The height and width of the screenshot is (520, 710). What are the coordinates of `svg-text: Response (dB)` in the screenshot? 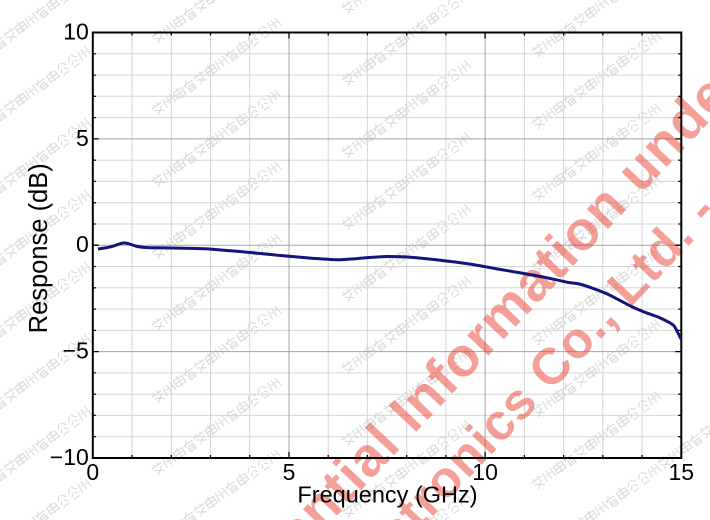 It's located at (39, 248).